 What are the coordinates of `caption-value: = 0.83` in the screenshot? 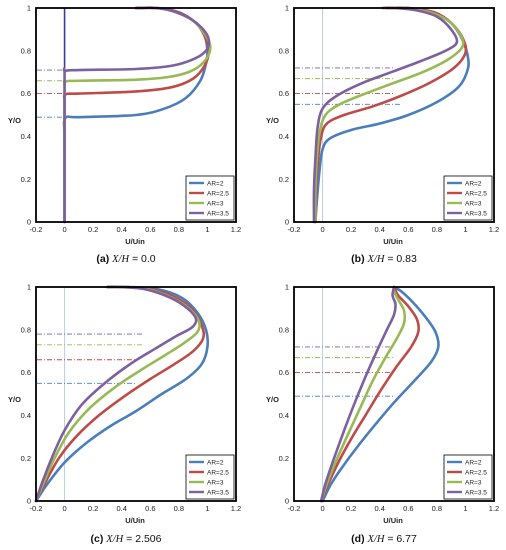 It's located at (402, 259).